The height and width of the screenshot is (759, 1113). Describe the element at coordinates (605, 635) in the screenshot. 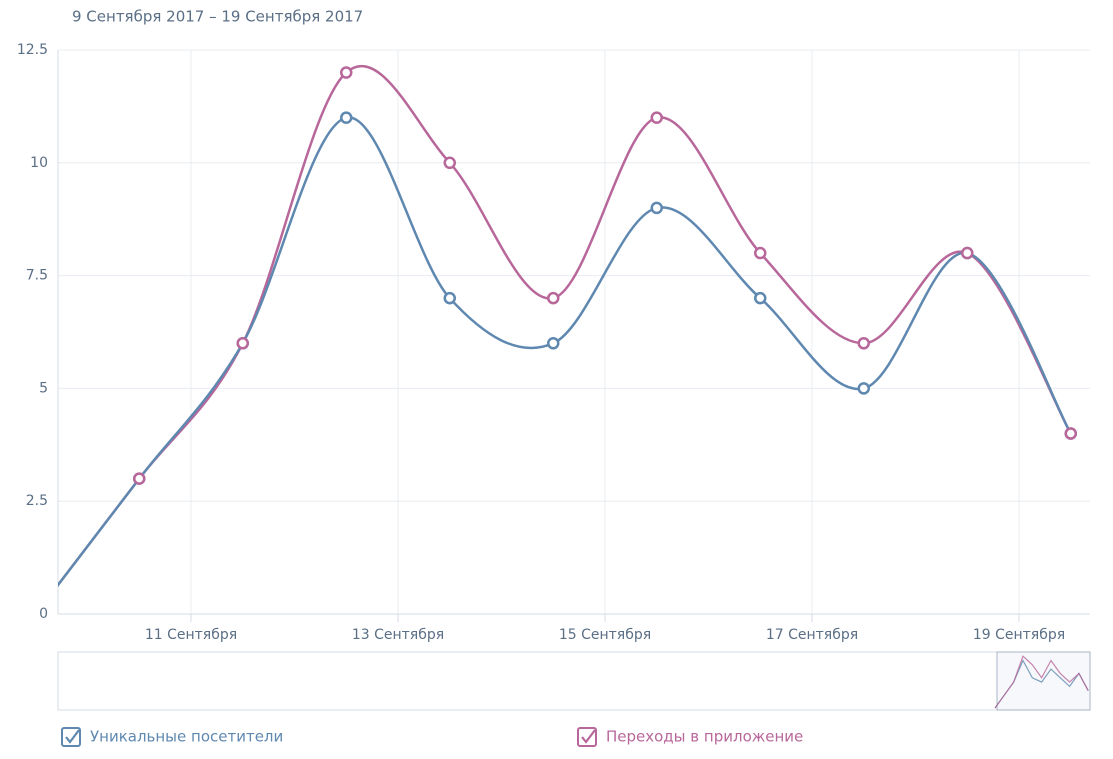

I see `x-tick-label: 15 Сентября` at that location.